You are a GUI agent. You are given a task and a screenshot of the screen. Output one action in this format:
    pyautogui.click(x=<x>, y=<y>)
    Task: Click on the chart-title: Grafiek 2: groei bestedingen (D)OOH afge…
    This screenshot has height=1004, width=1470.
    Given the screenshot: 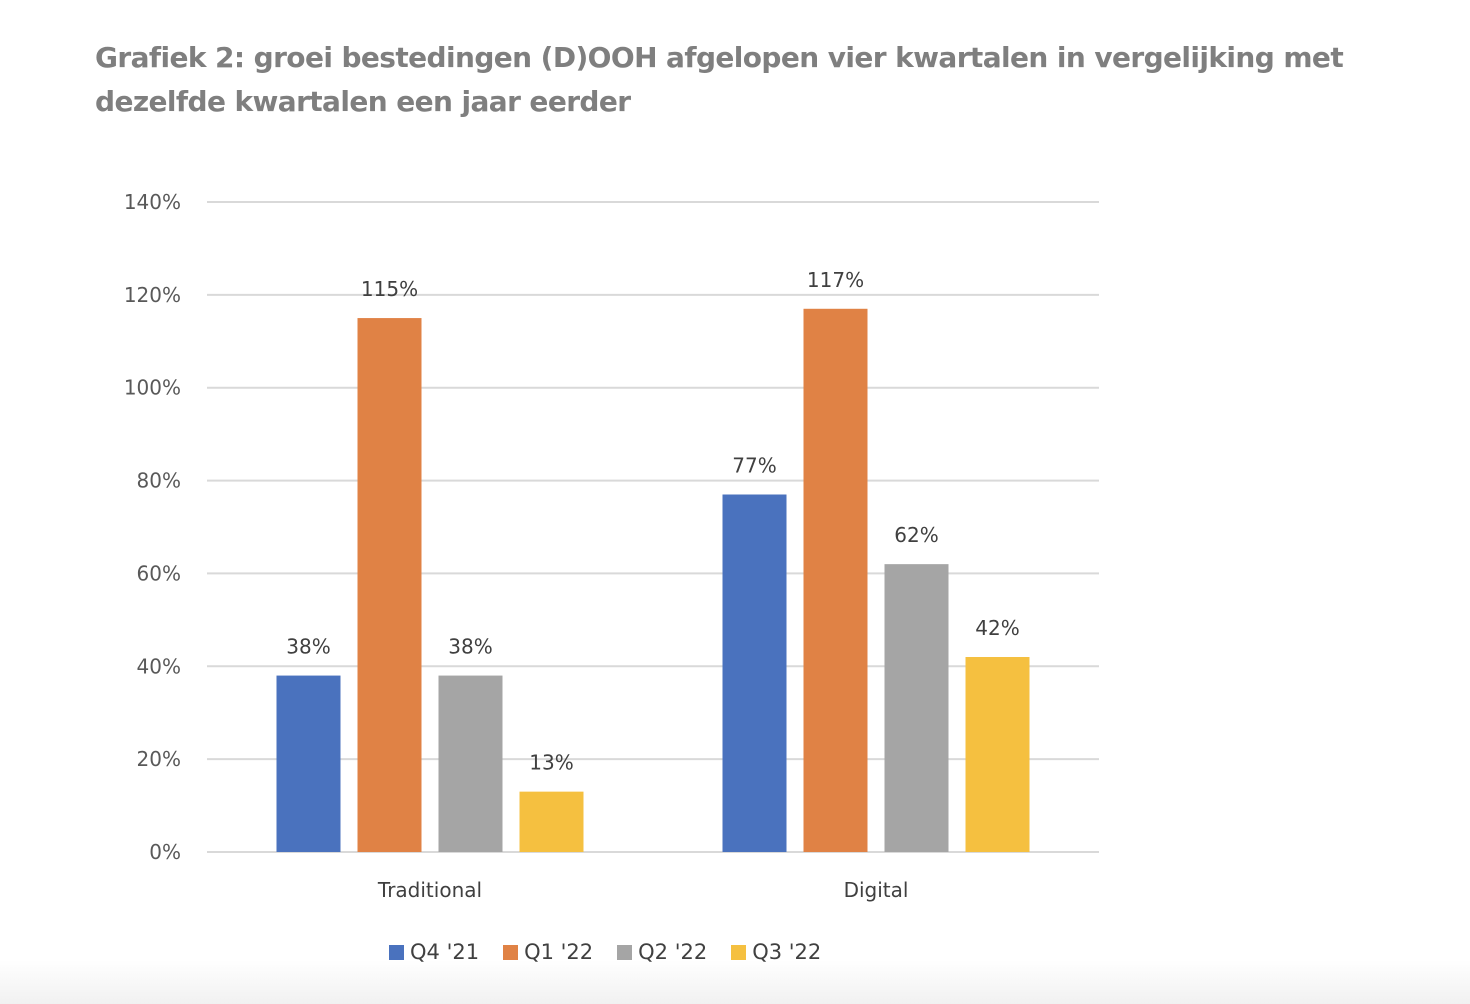 What is the action you would take?
    pyautogui.click(x=719, y=79)
    